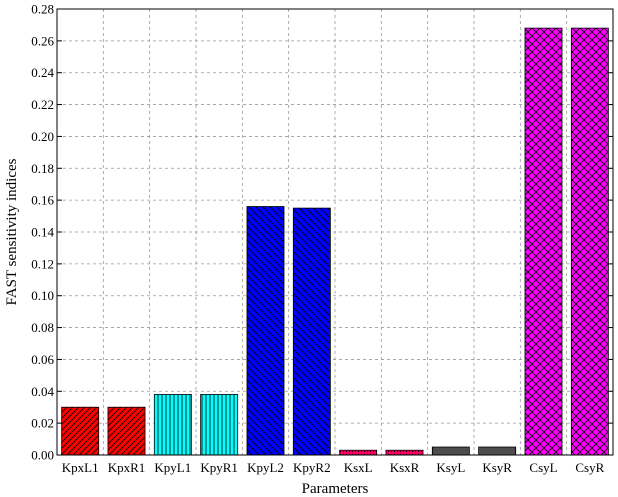 The height and width of the screenshot is (497, 618). I want to click on y-tick-label: 0.00, so click(42, 455).